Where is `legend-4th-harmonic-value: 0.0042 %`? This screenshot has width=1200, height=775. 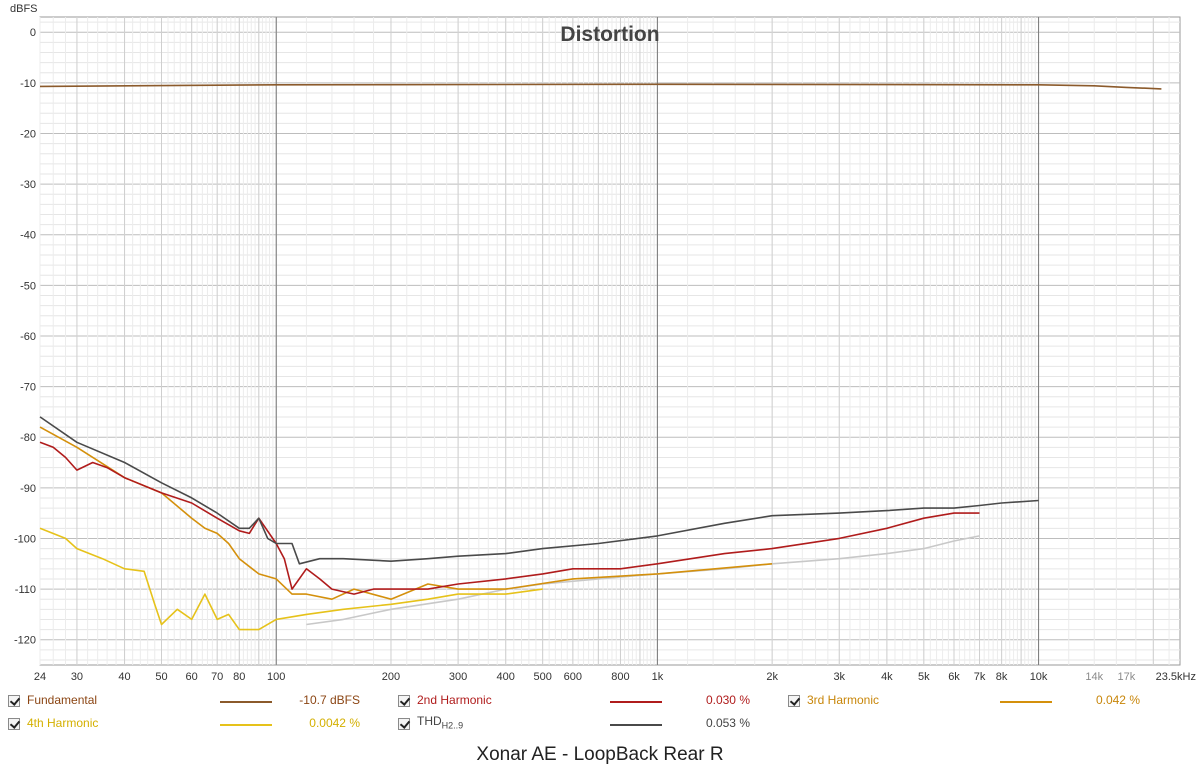
legend-4th-harmonic-value: 0.0042 % is located at coordinates (334, 723).